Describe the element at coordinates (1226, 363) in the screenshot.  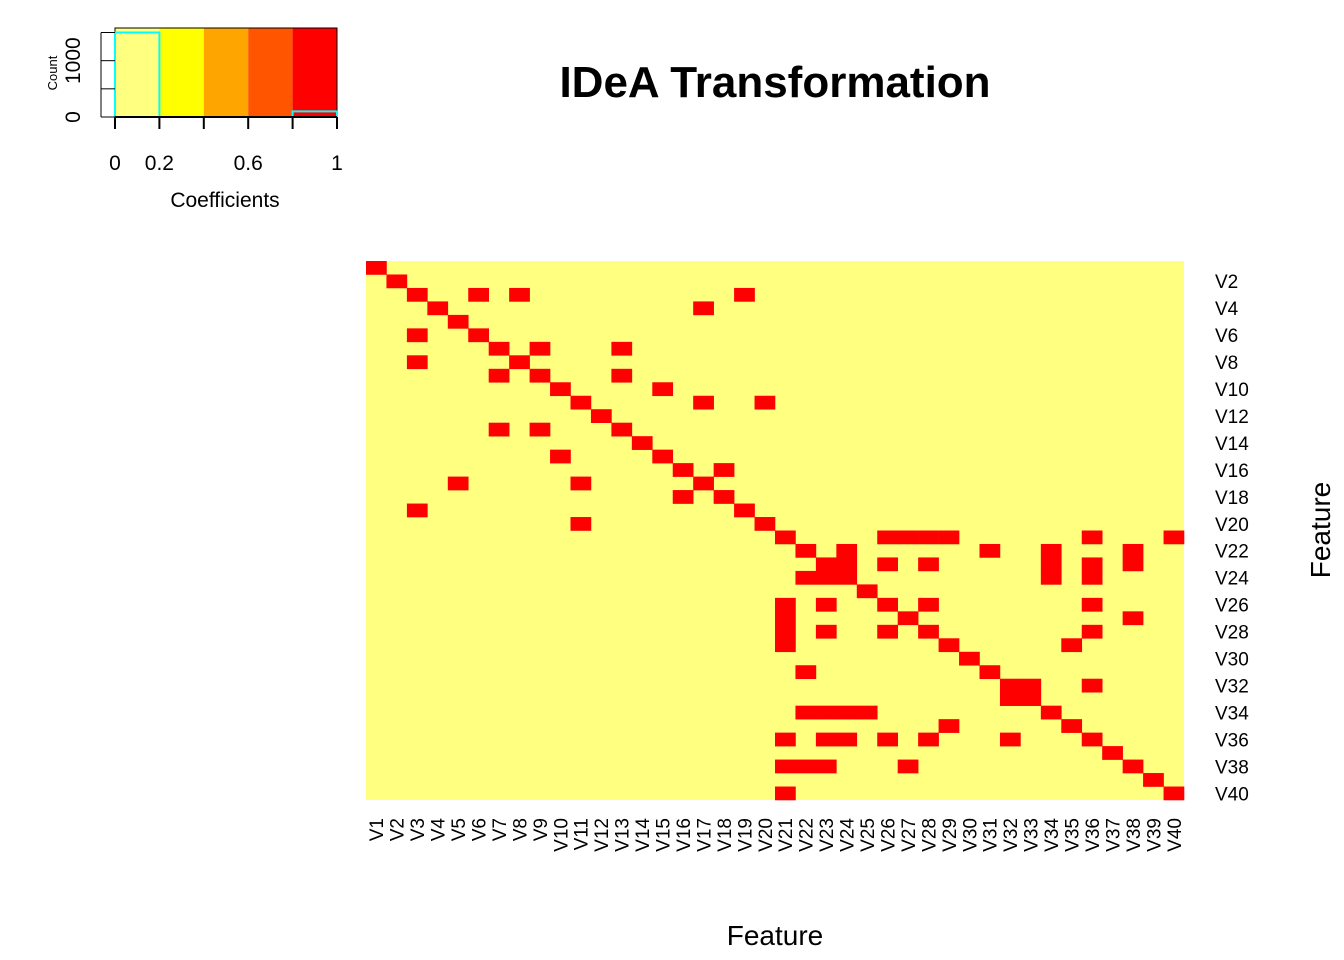
I see `heatmap-y-tick-label: V8` at that location.